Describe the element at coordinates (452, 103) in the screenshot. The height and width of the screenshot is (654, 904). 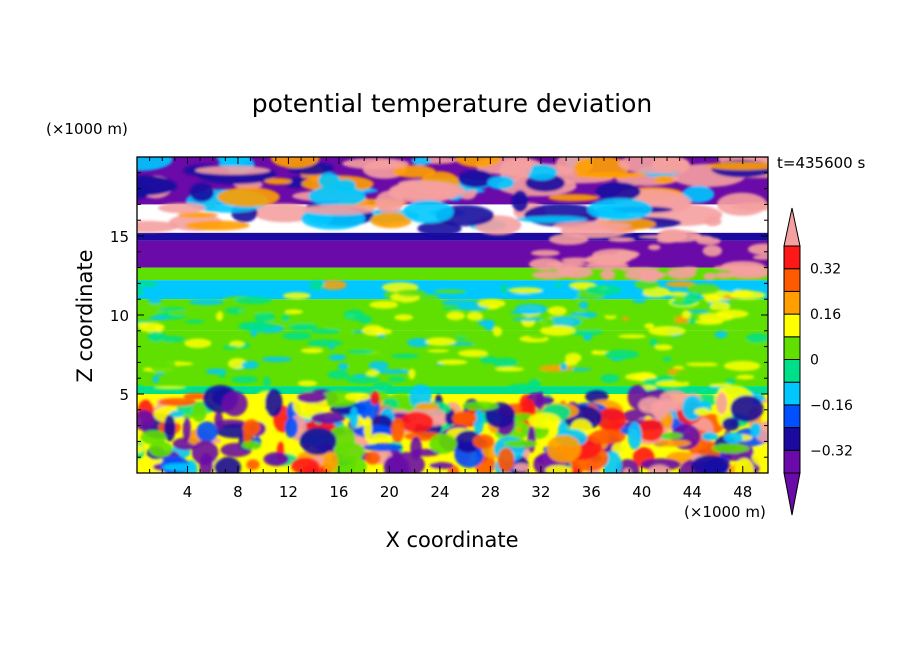
I see `chart-title: potential temperature deviation` at that location.